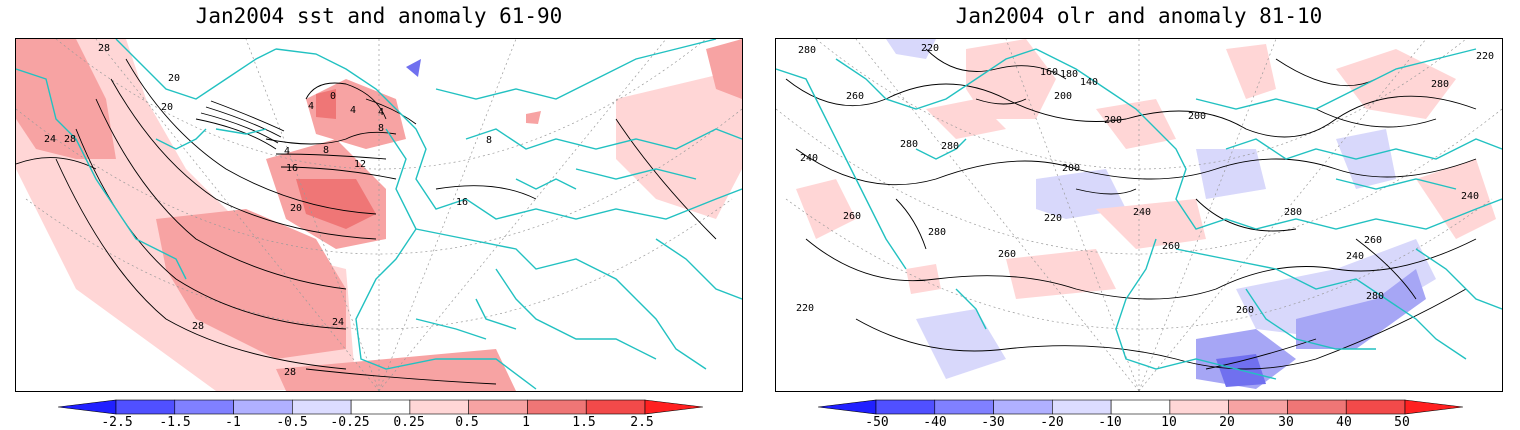  Describe the element at coordinates (467, 422) in the screenshot. I see `sst-colorbar-label: 0.5` at that location.